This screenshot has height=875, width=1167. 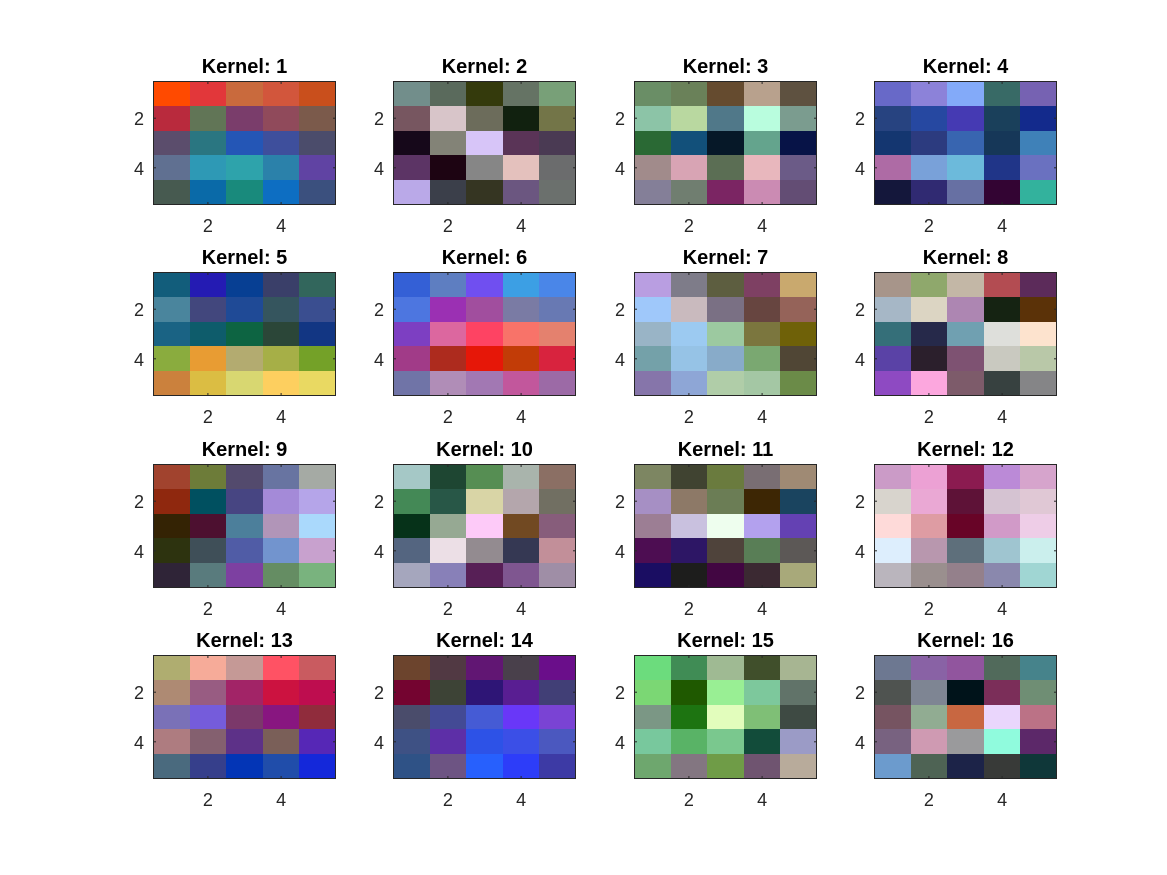 What do you see at coordinates (485, 641) in the screenshot?
I see `panel-title: Kernel: 14` at bounding box center [485, 641].